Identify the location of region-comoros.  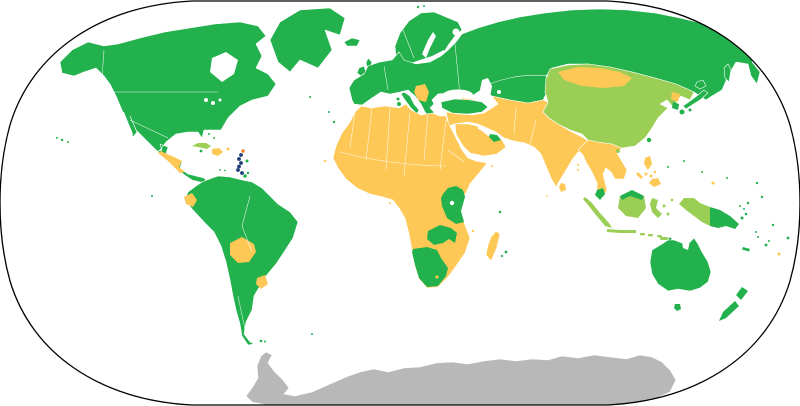
(473, 231).